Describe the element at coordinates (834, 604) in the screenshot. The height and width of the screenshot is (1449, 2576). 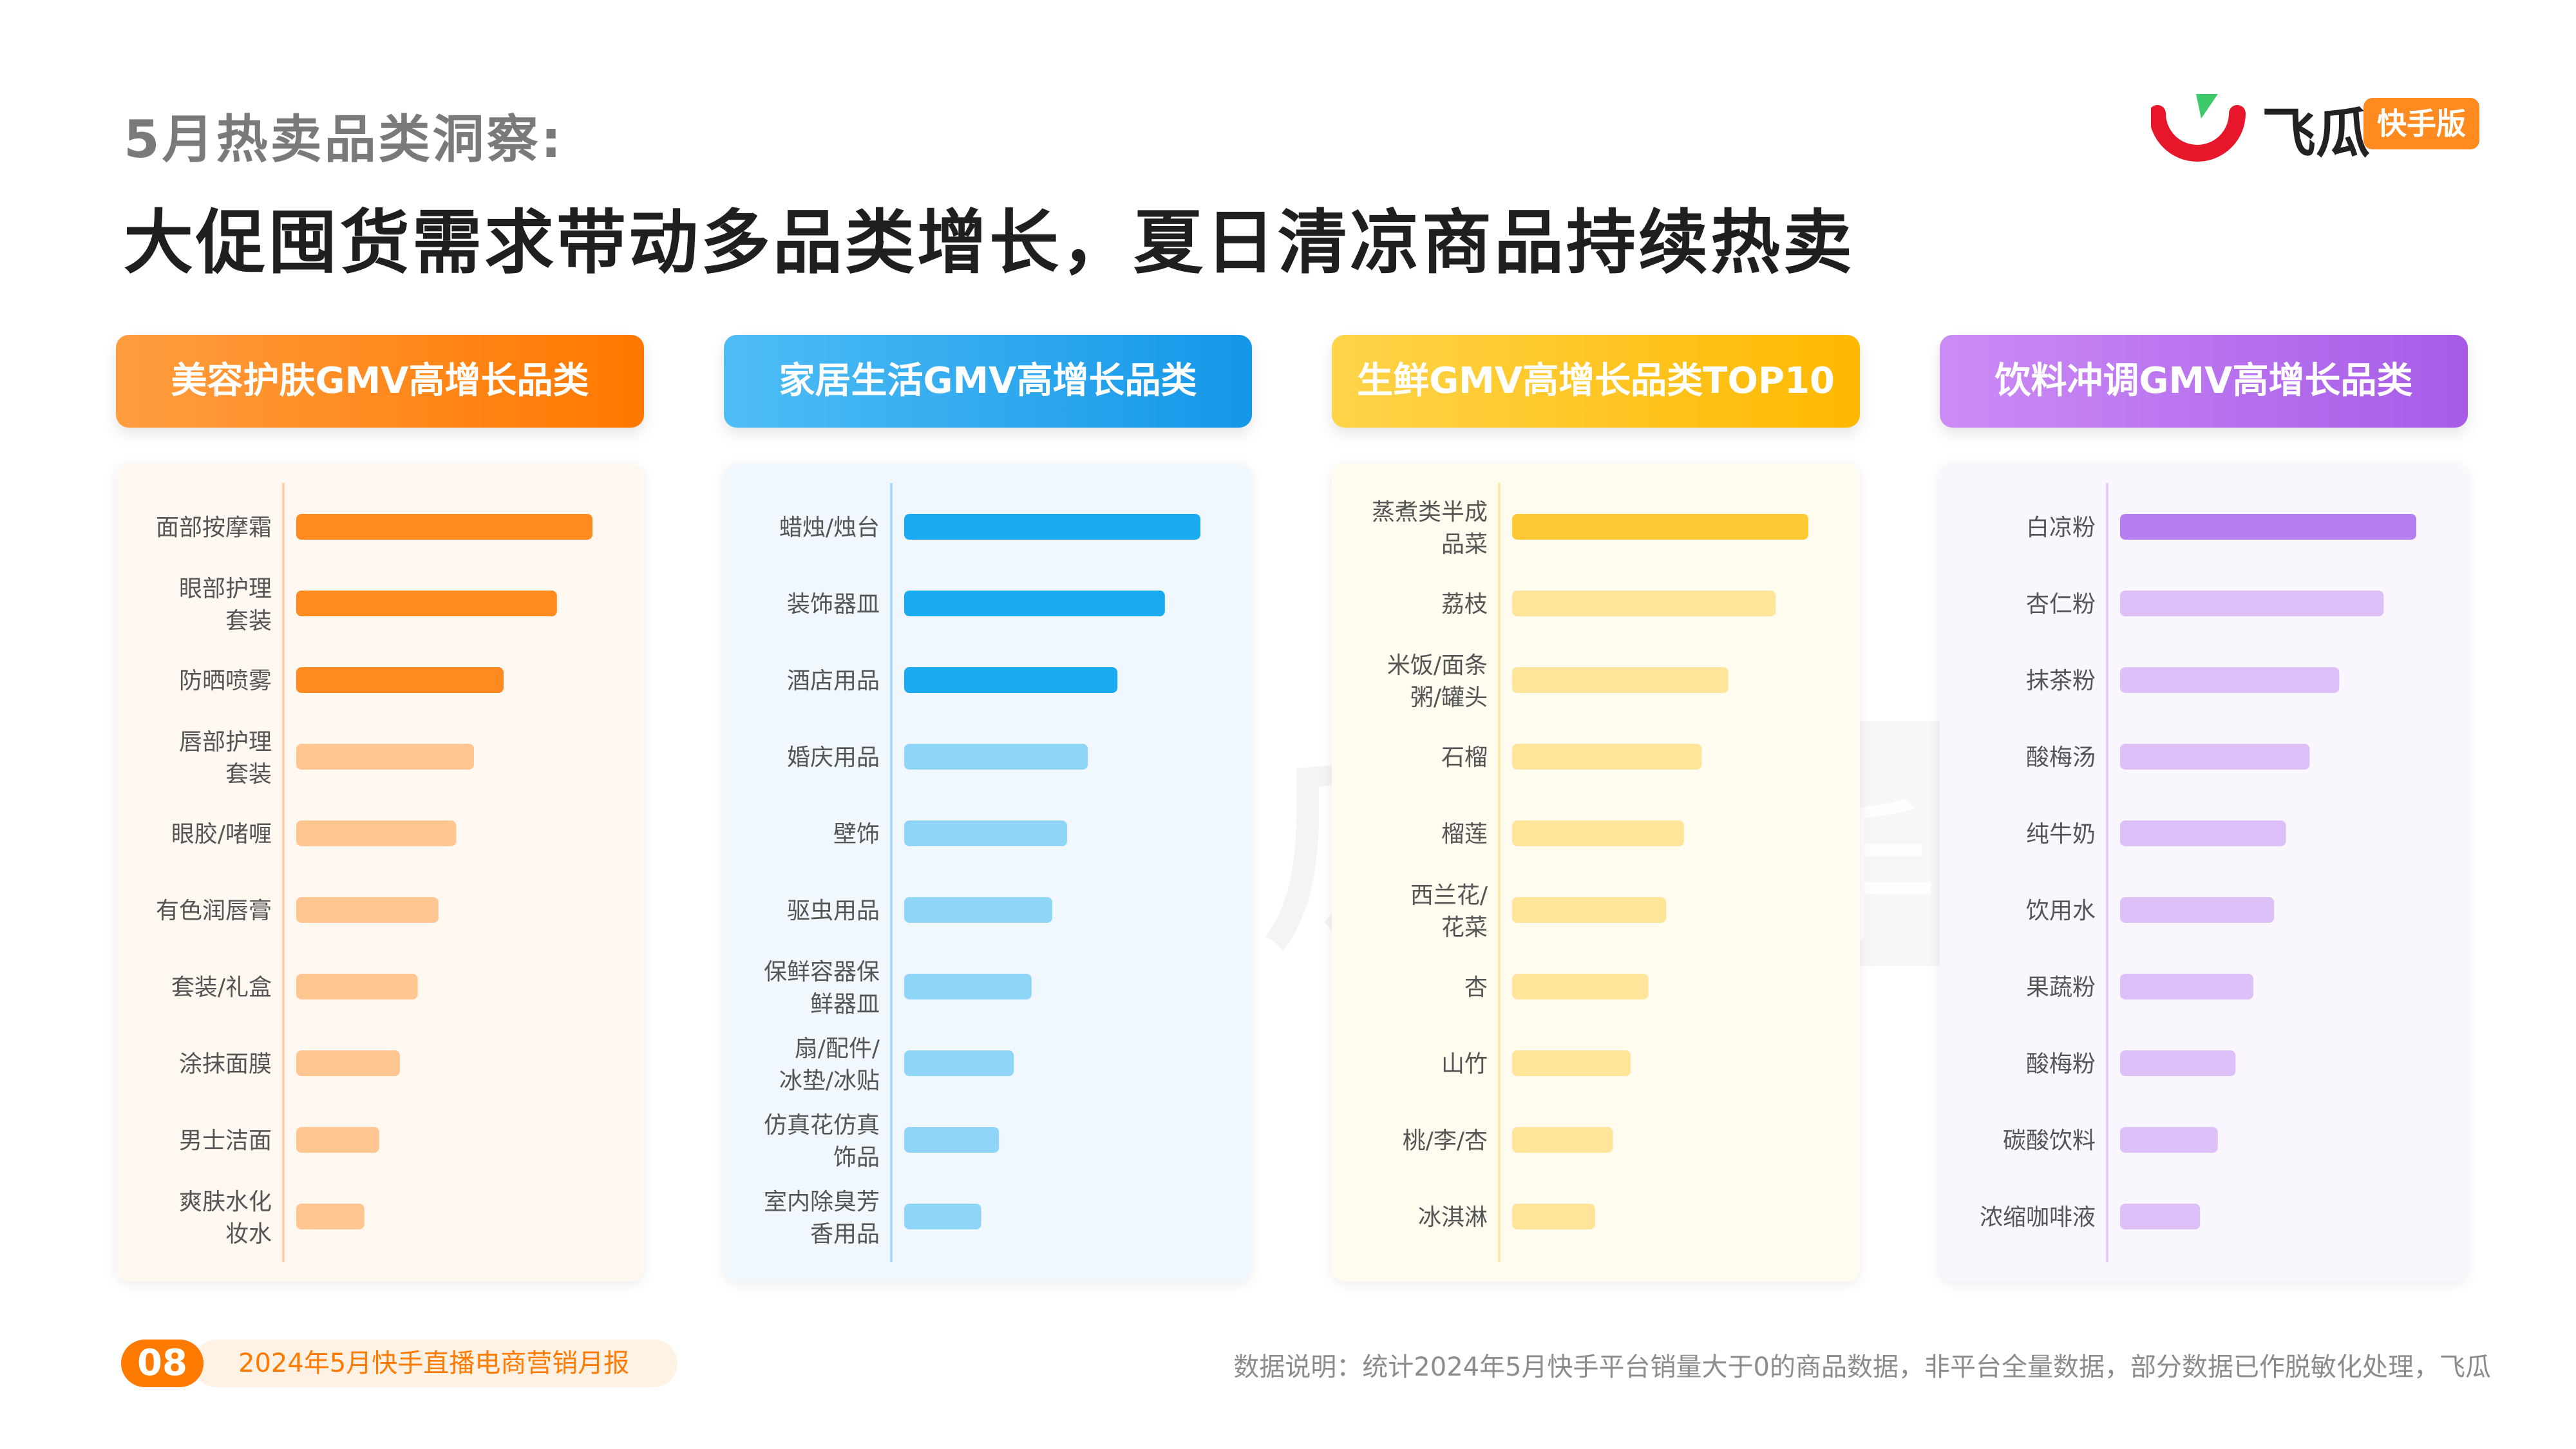
I see `category-label-home-2: 装饰器皿` at that location.